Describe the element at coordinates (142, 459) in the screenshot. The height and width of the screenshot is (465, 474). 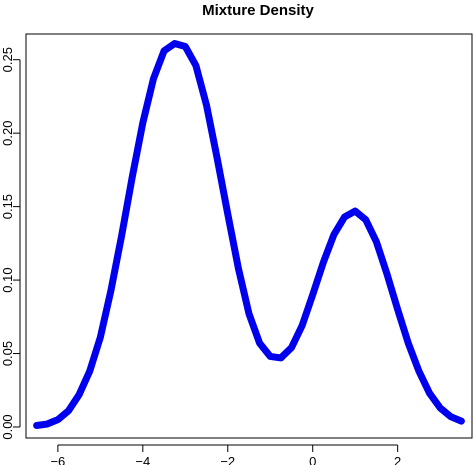
I see `x-tick-label: −4` at that location.